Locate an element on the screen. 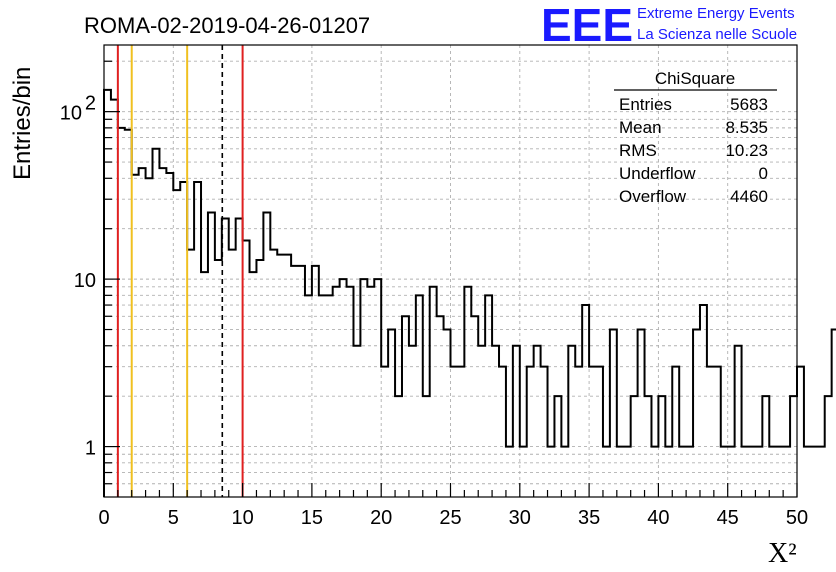  x-tick-label: 25 is located at coordinates (450, 518).